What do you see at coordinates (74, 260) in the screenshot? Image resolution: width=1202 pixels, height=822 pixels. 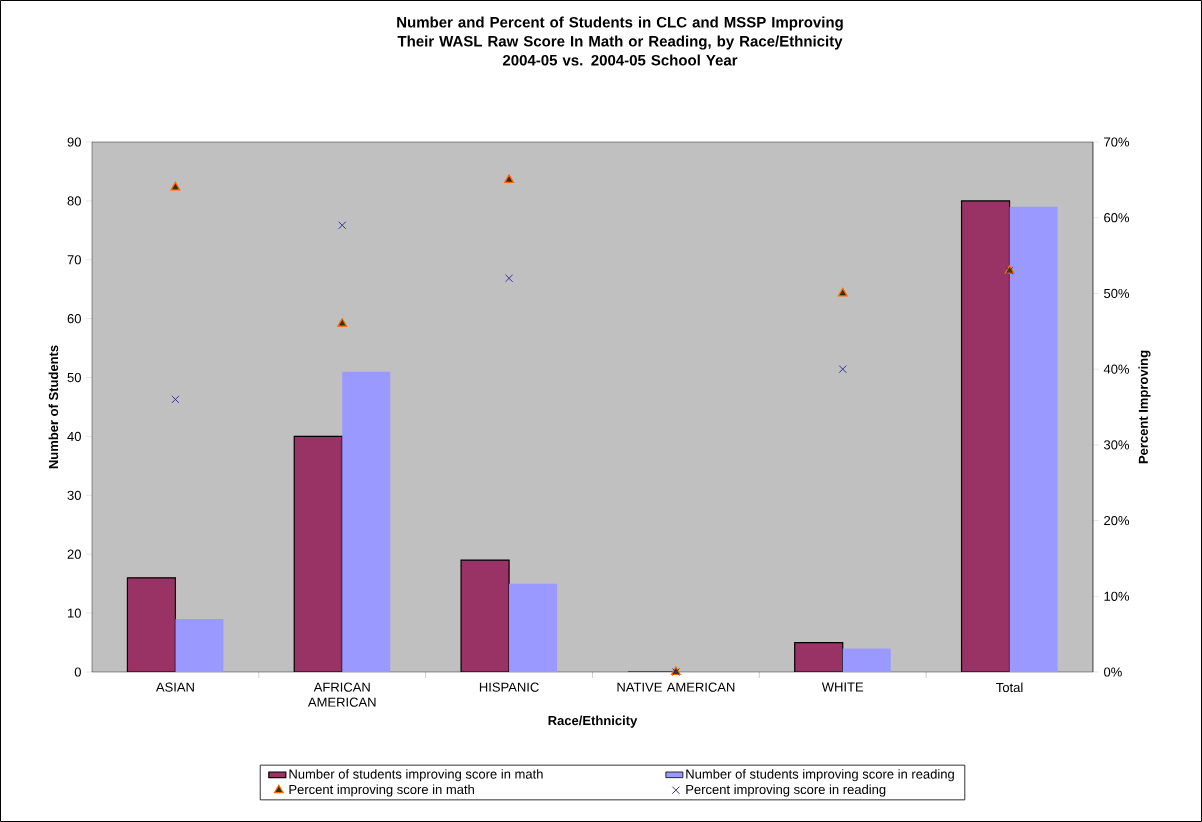 I see `y-tick-label: 70` at bounding box center [74, 260].